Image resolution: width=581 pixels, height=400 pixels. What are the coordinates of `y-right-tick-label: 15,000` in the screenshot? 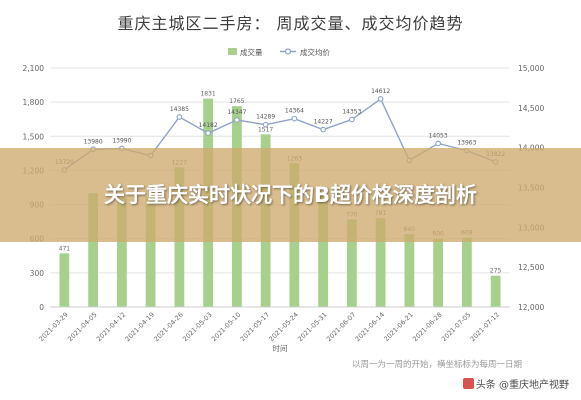 It's located at (531, 68).